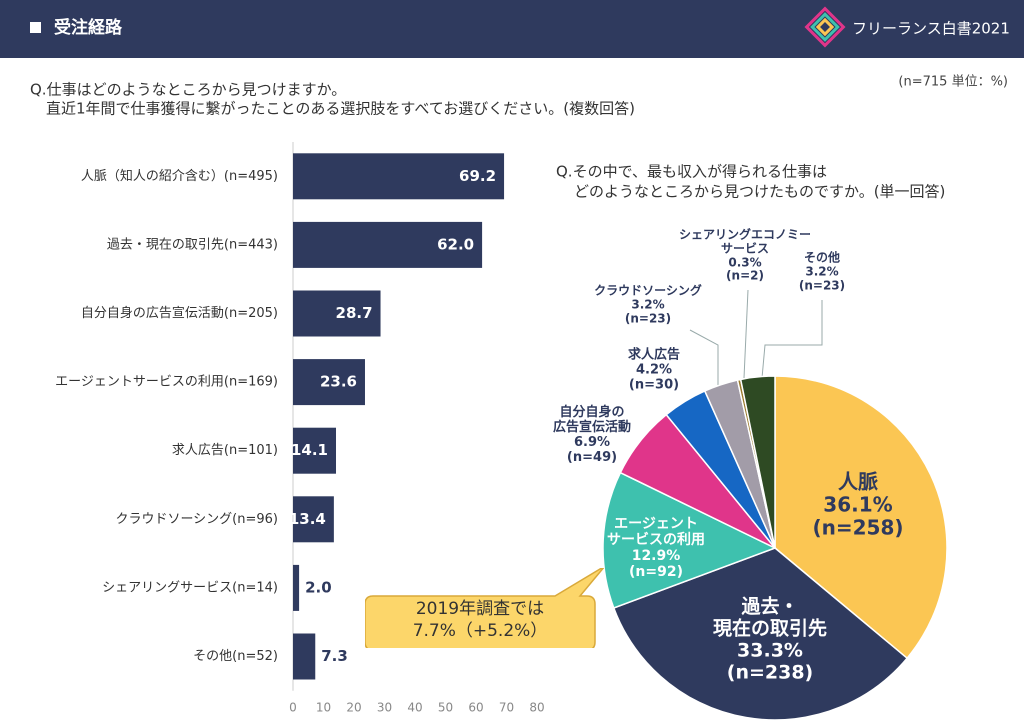 The image size is (1024, 721). I want to click on value-label: 28.7, so click(354, 313).